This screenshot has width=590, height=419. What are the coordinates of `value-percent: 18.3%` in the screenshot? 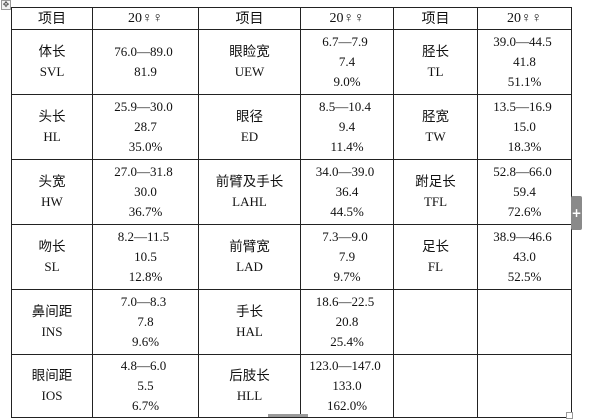 It's located at (524, 146).